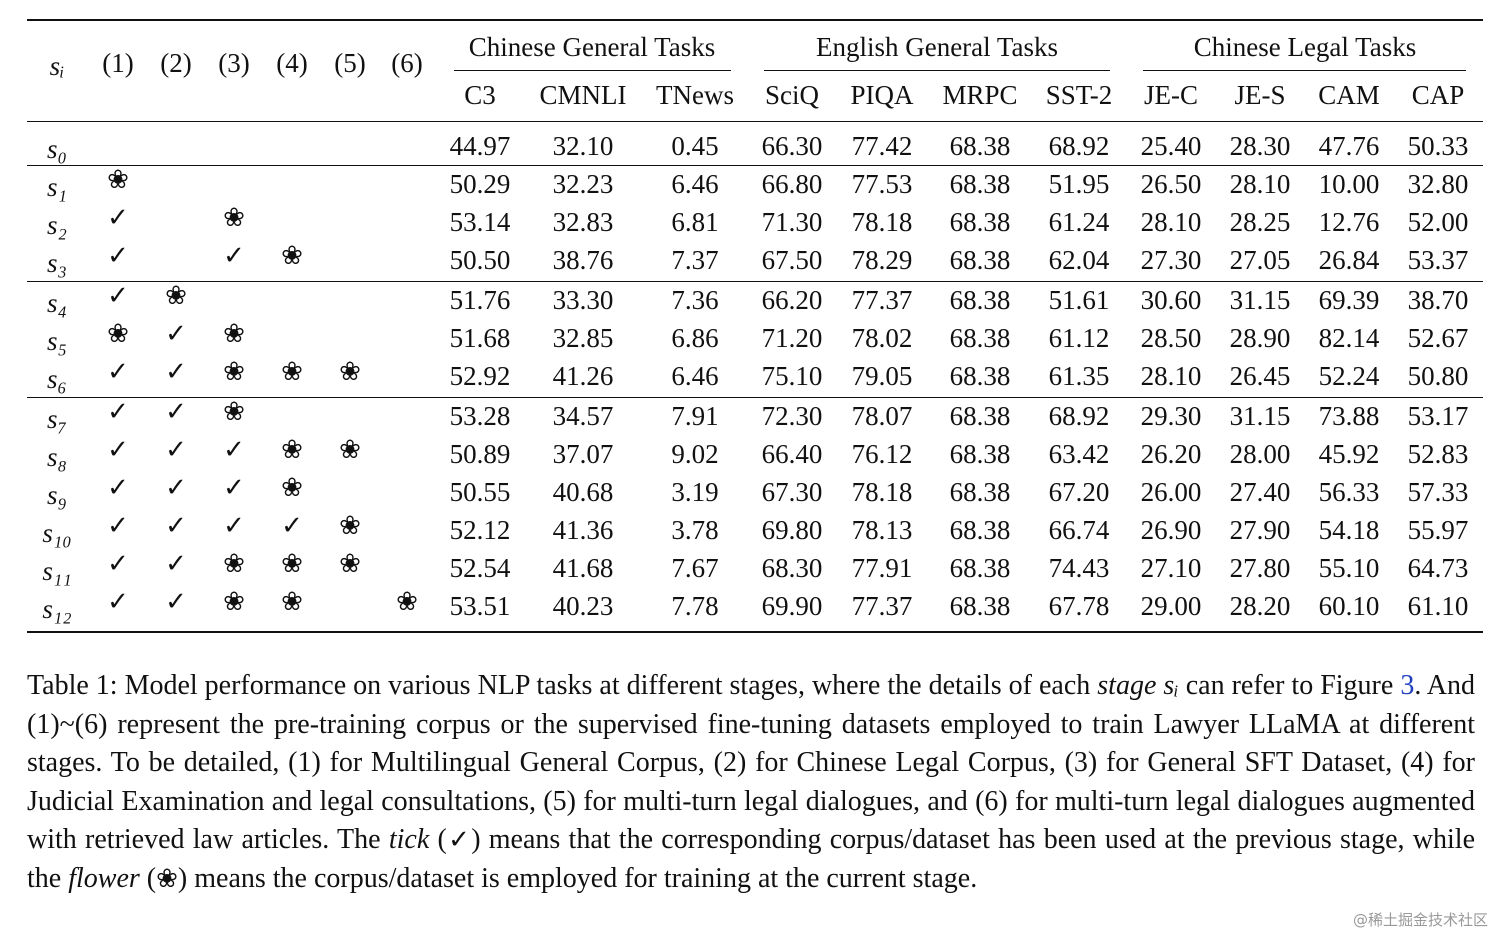  I want to click on score: 67.20, so click(1079, 492).